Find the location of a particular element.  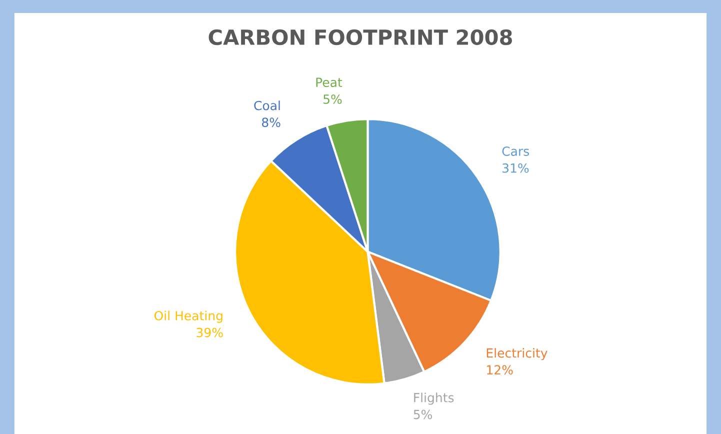

data-label: 8% is located at coordinates (271, 123).